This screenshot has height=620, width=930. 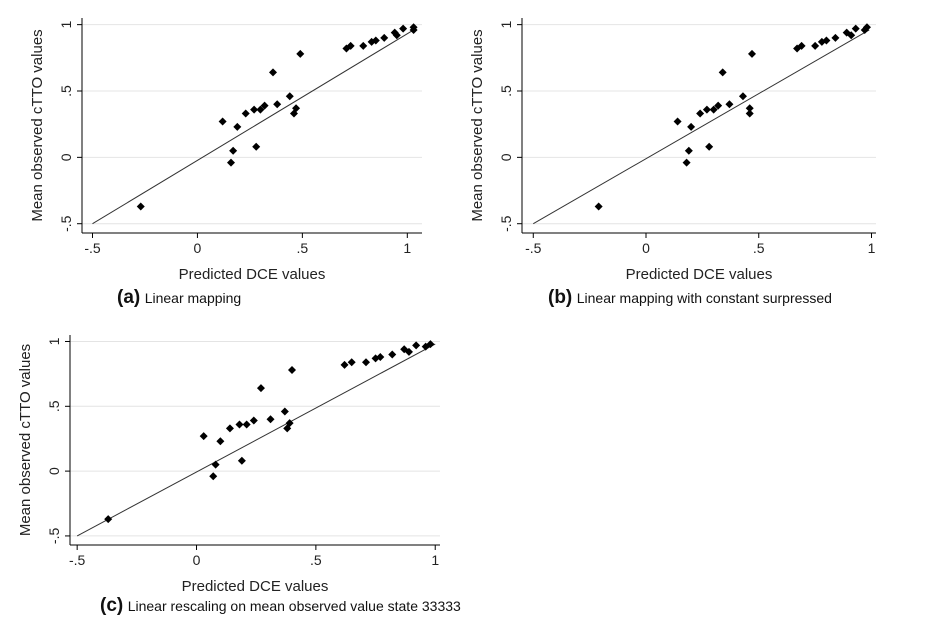 What do you see at coordinates (77, 560) in the screenshot?
I see `panel-c-x-tick-label-0: -.5` at bounding box center [77, 560].